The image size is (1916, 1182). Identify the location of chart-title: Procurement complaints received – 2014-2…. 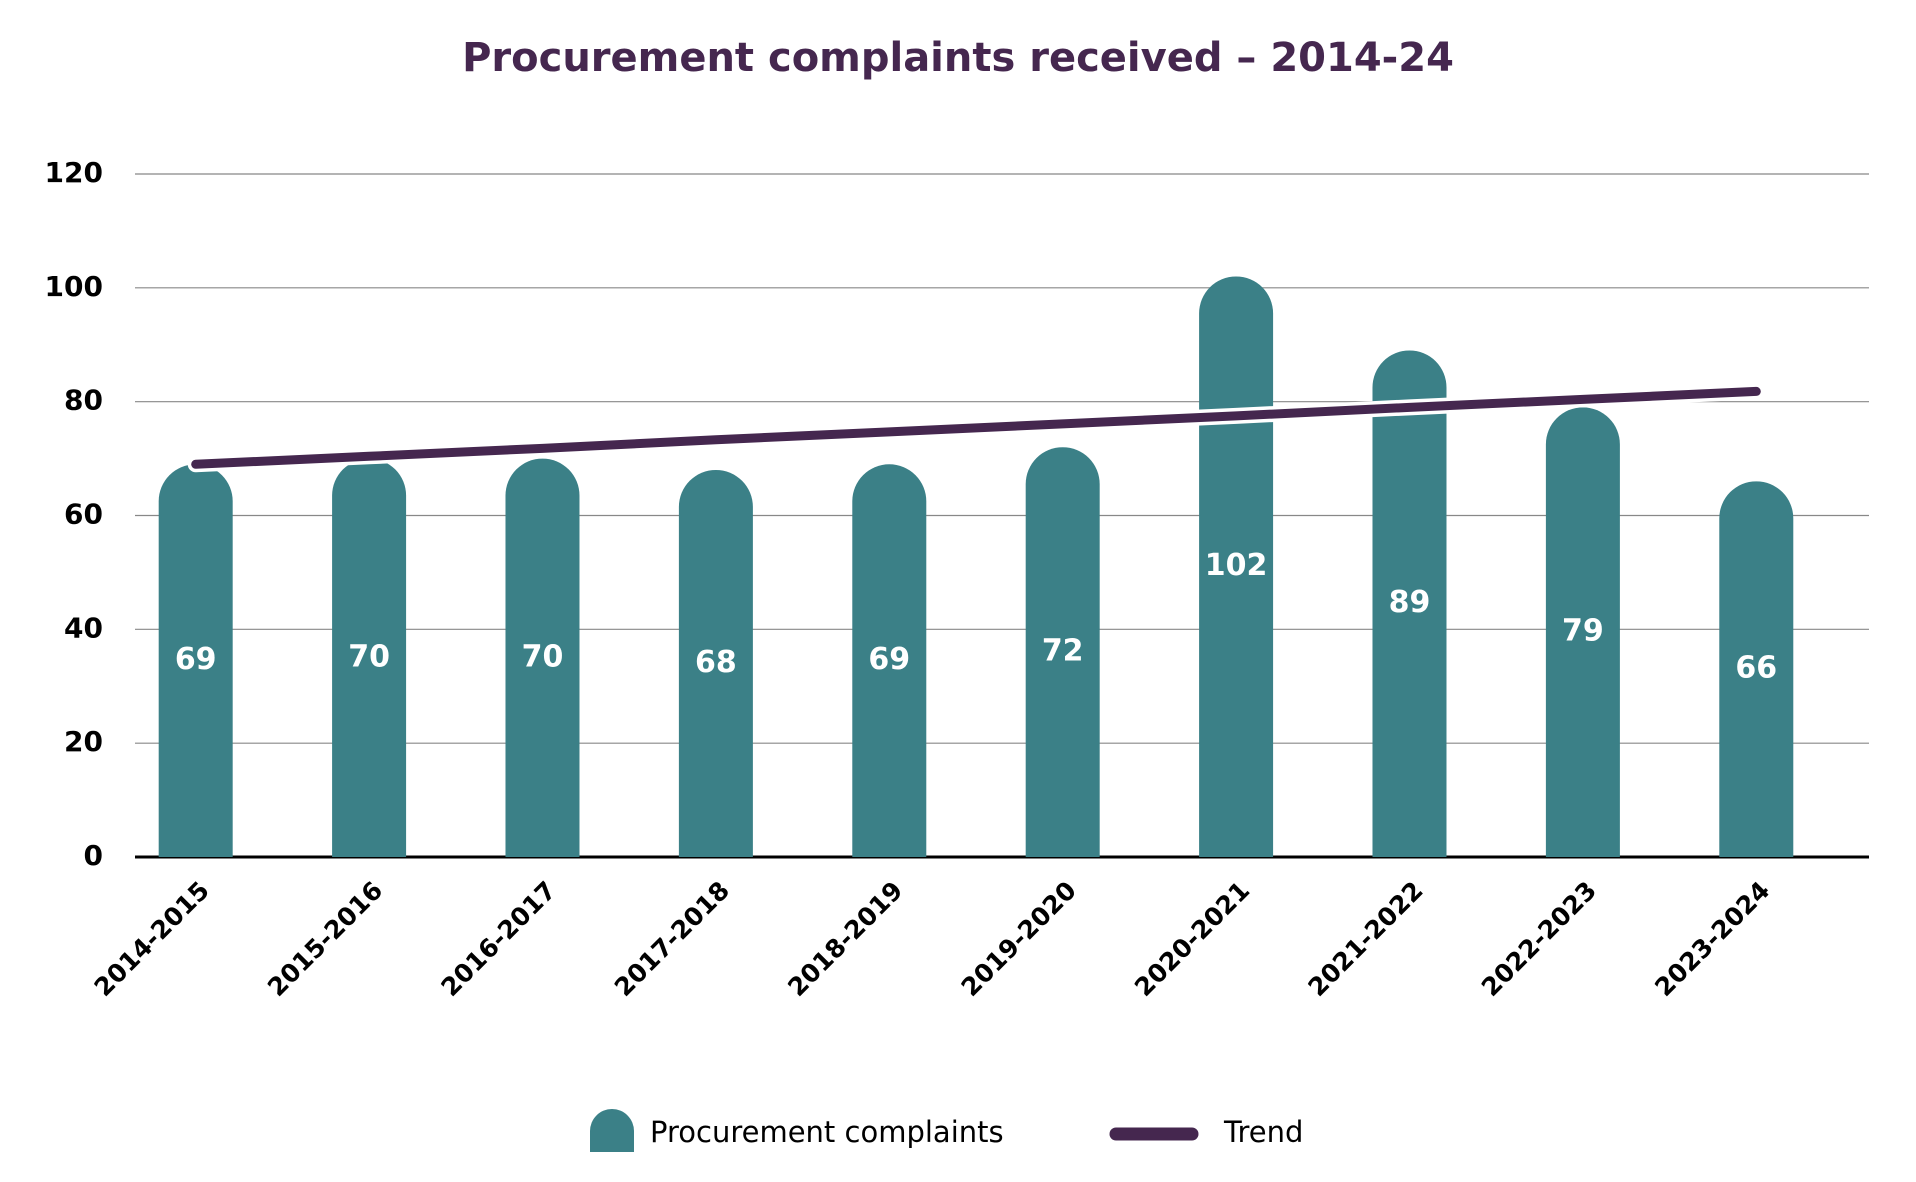
(958, 58).